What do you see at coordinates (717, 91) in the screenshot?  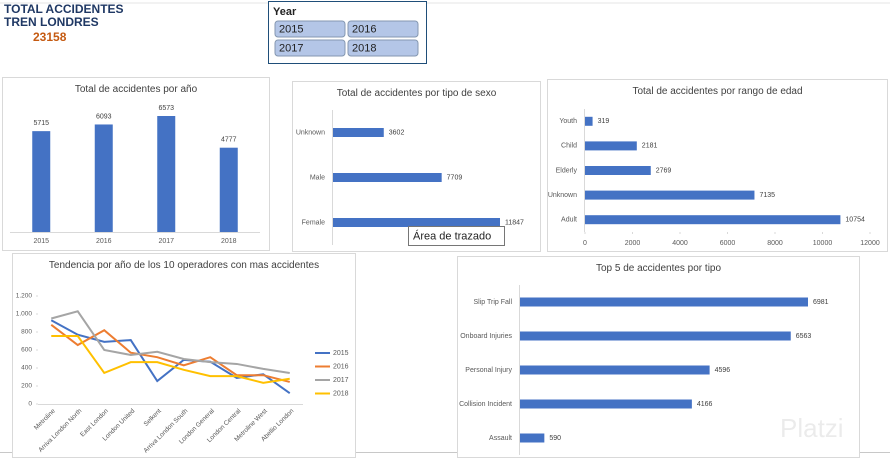 I see `chart-title-box: Total de accidentes por rango de edad` at bounding box center [717, 91].